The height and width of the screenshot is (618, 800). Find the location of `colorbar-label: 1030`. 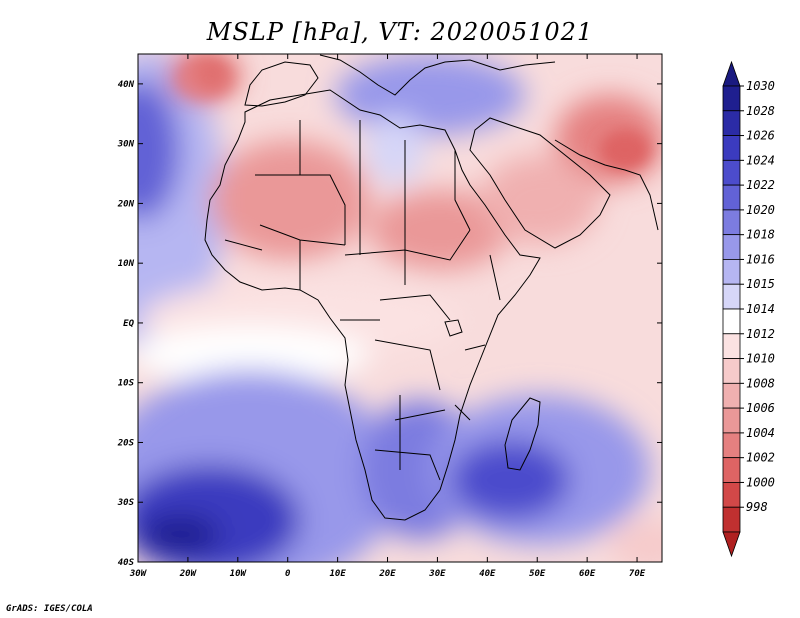

colorbar-label: 1030 is located at coordinates (760, 86).